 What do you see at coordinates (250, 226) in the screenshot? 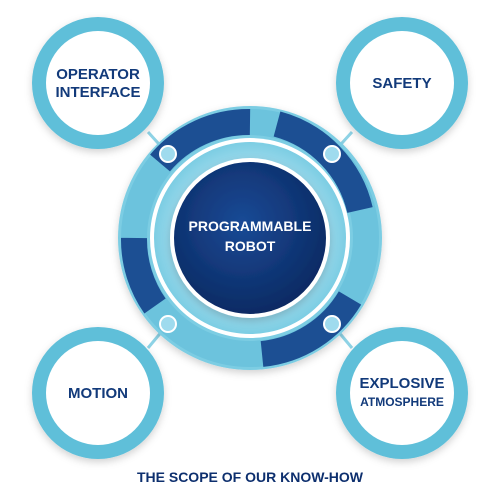
I see `center-label-line1: PROGRAMMABLE` at bounding box center [250, 226].